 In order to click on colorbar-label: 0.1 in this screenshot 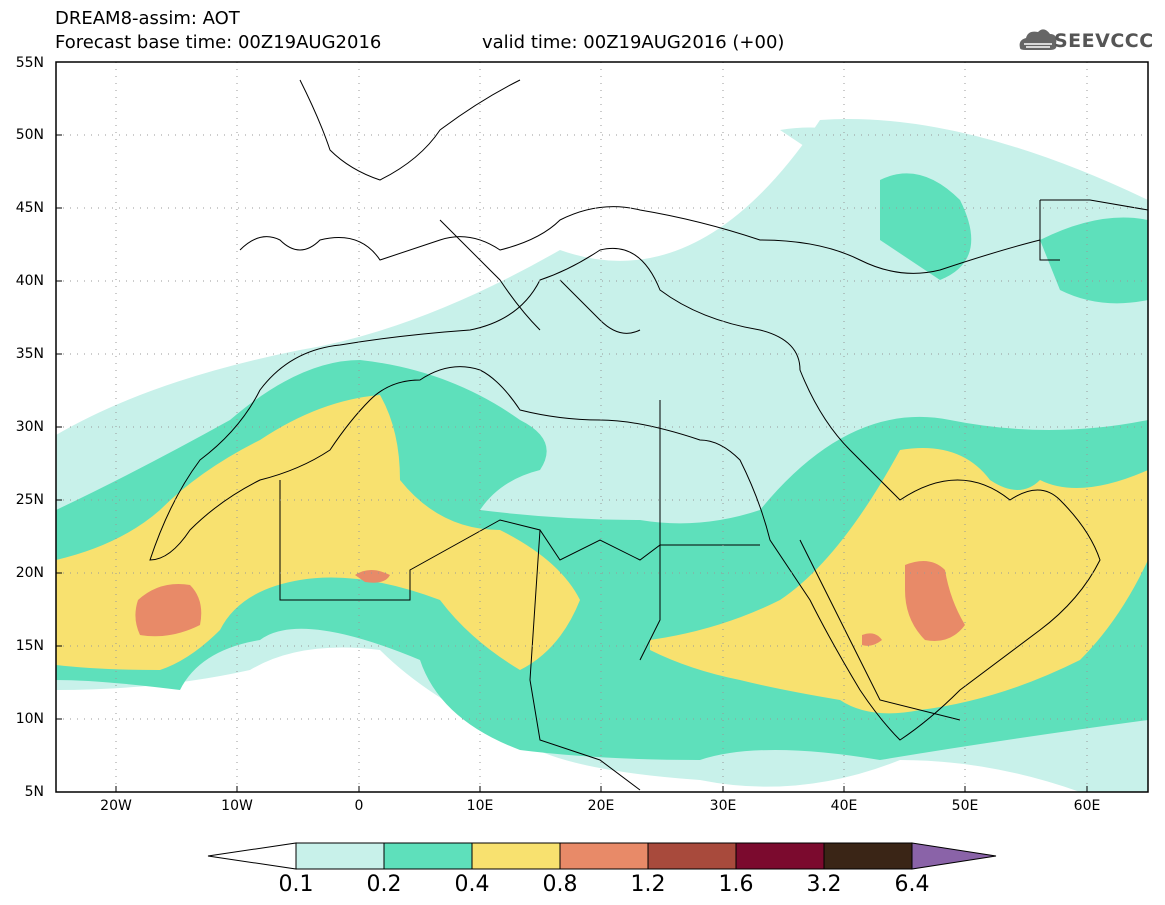, I will do `click(296, 884)`.